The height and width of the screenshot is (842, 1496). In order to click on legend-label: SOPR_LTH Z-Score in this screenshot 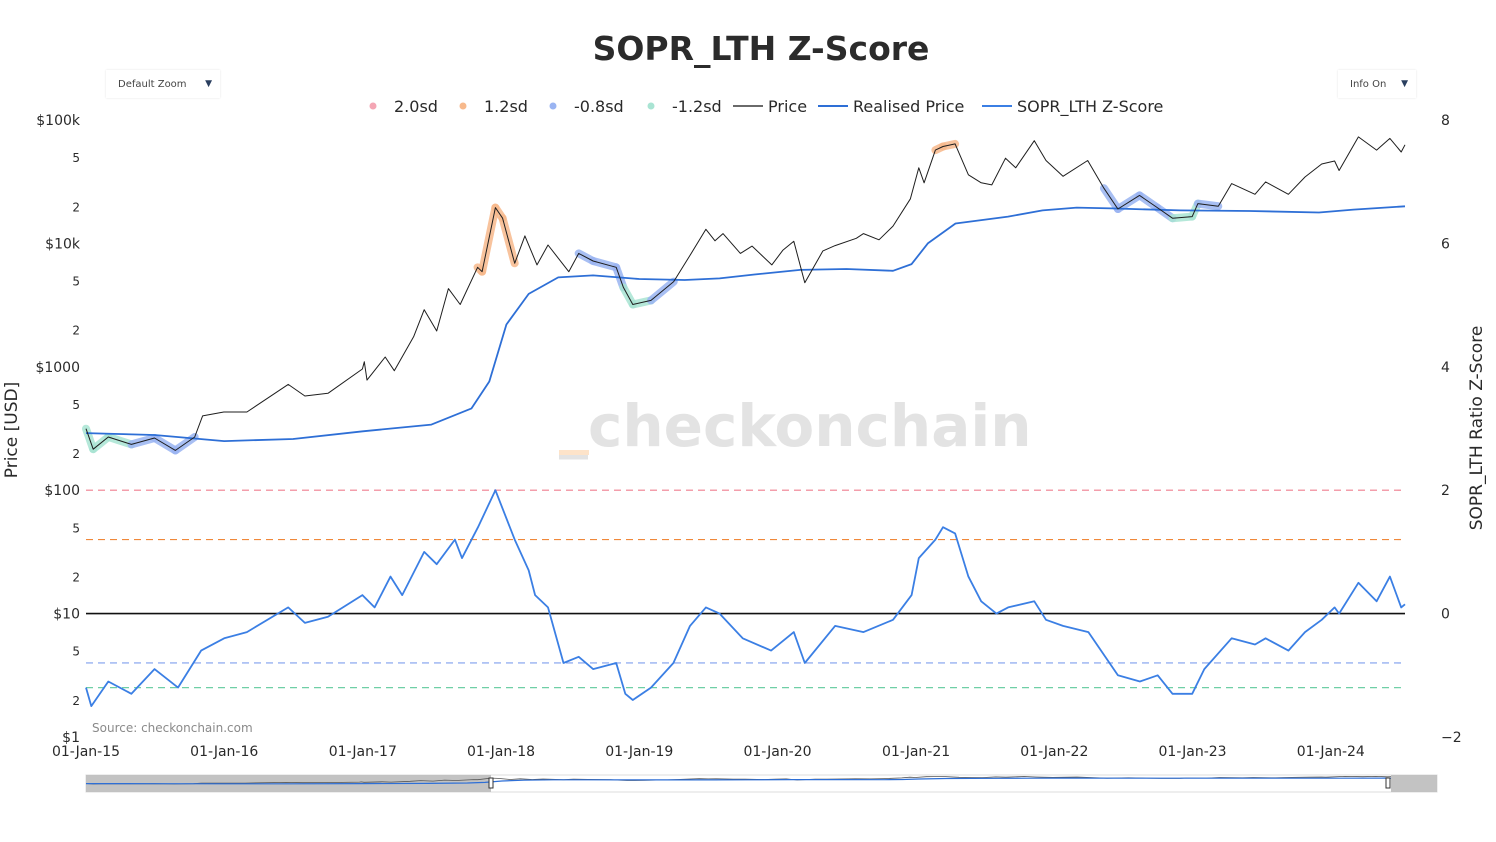, I will do `click(1090, 107)`.